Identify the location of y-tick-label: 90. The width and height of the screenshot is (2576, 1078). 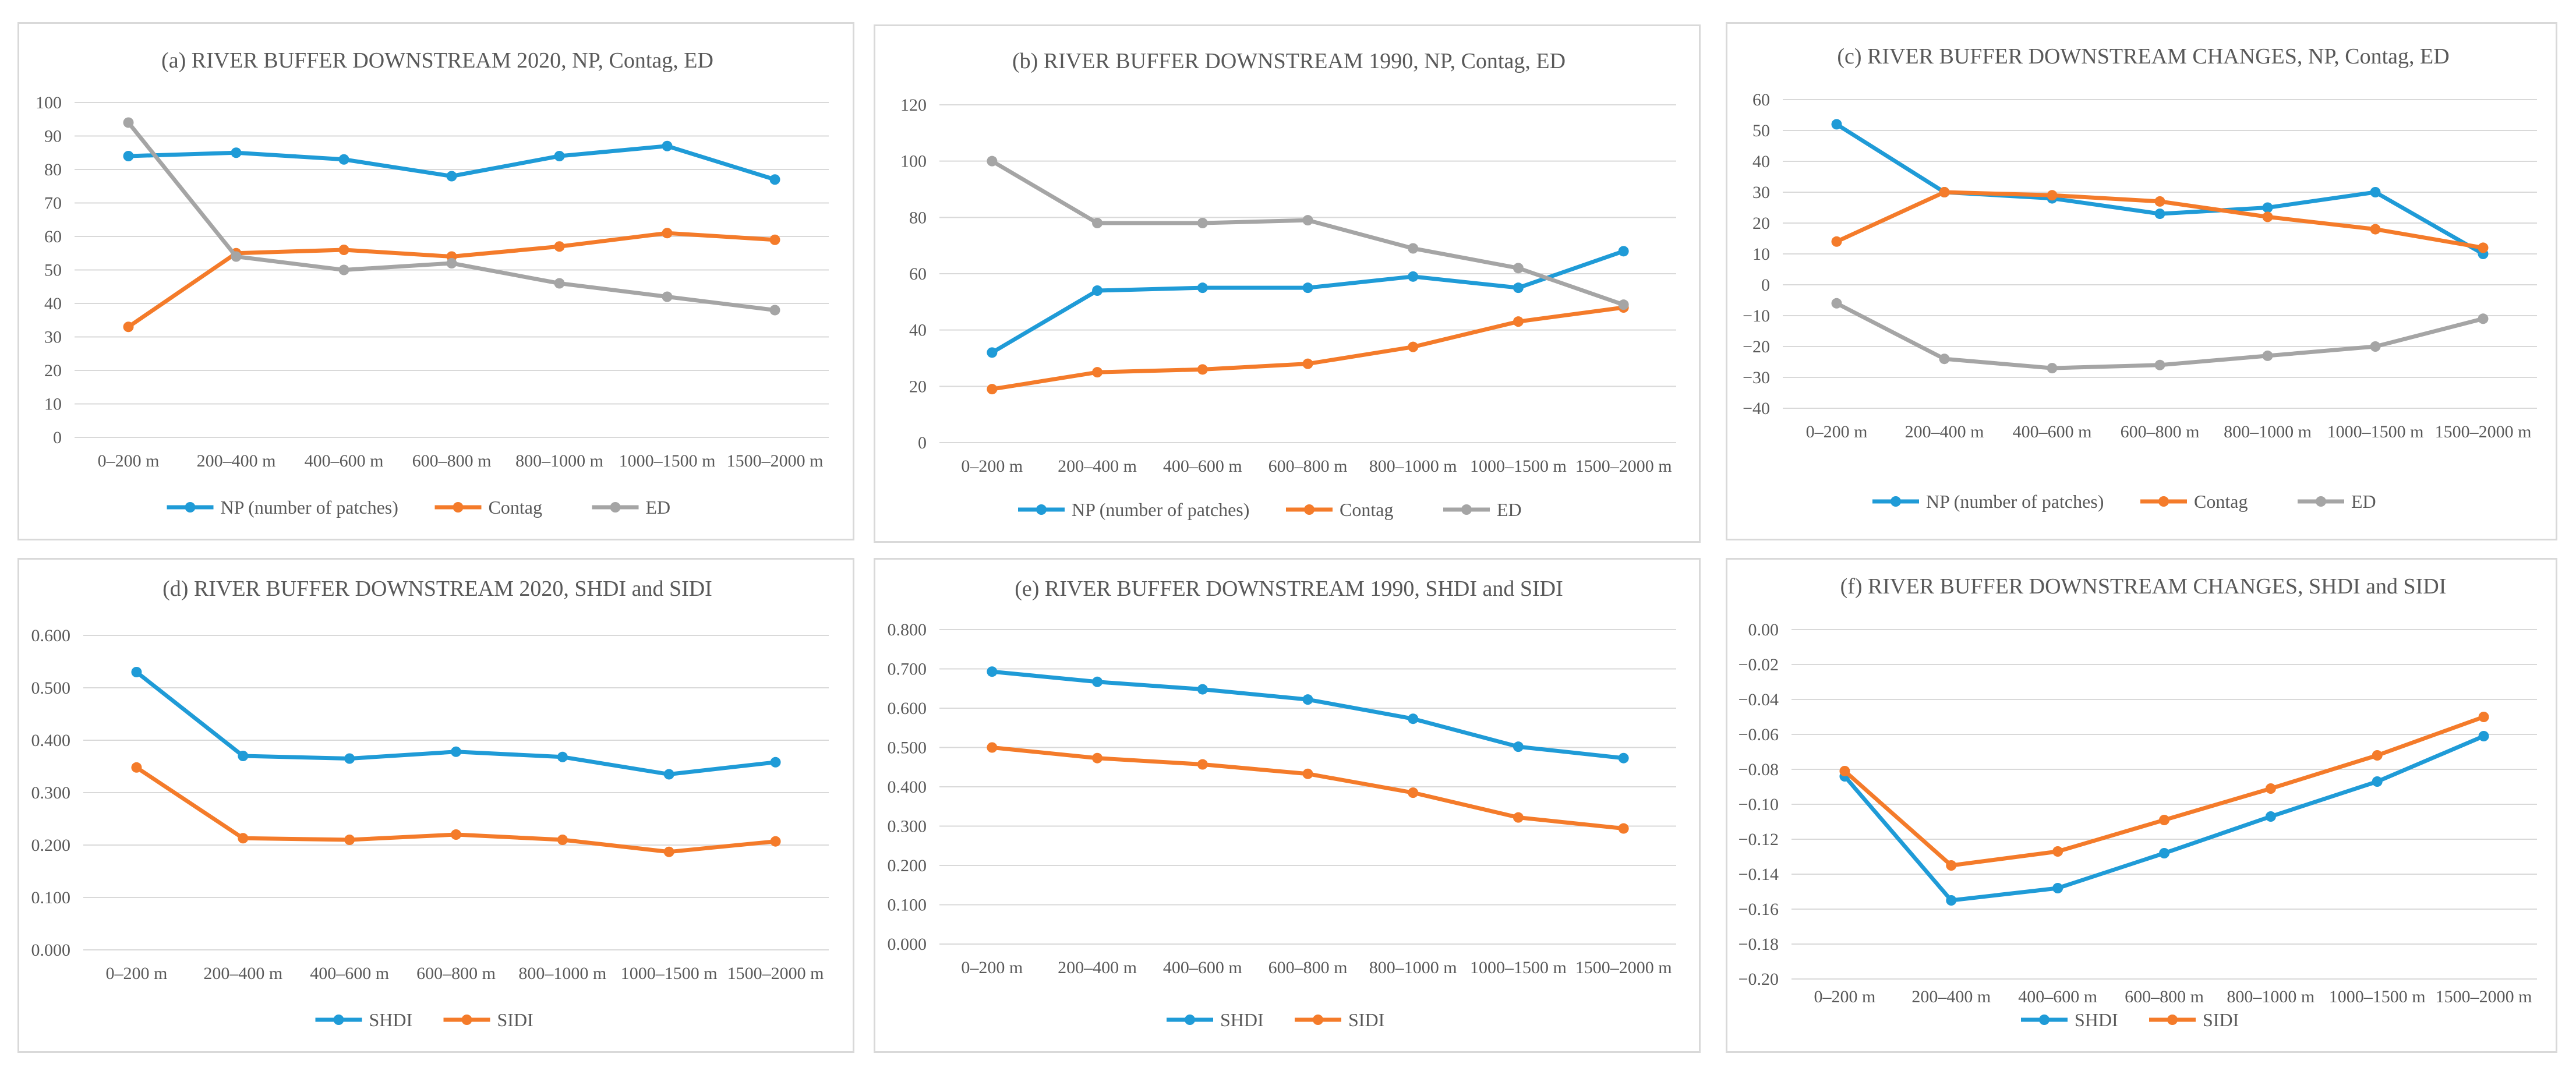
(53, 136).